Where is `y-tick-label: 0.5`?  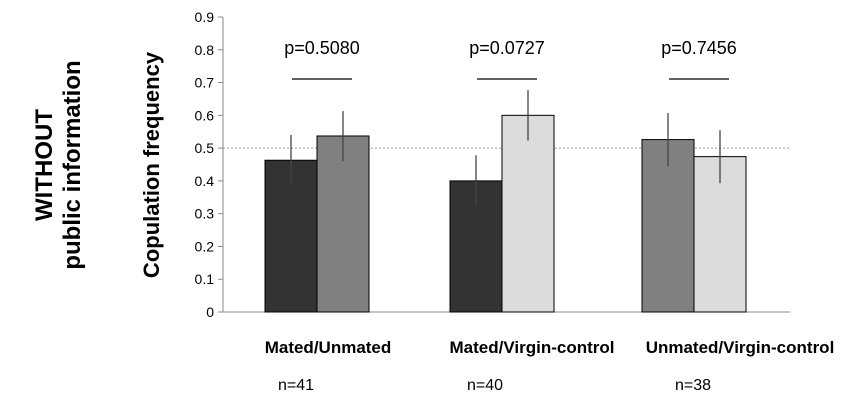 y-tick-label: 0.5 is located at coordinates (205, 148).